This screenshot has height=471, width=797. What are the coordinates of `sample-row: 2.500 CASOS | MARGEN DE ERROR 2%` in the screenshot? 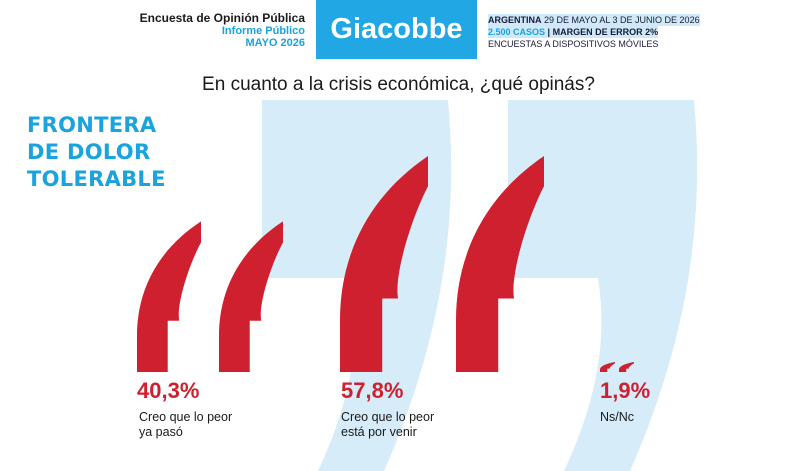 It's located at (594, 32).